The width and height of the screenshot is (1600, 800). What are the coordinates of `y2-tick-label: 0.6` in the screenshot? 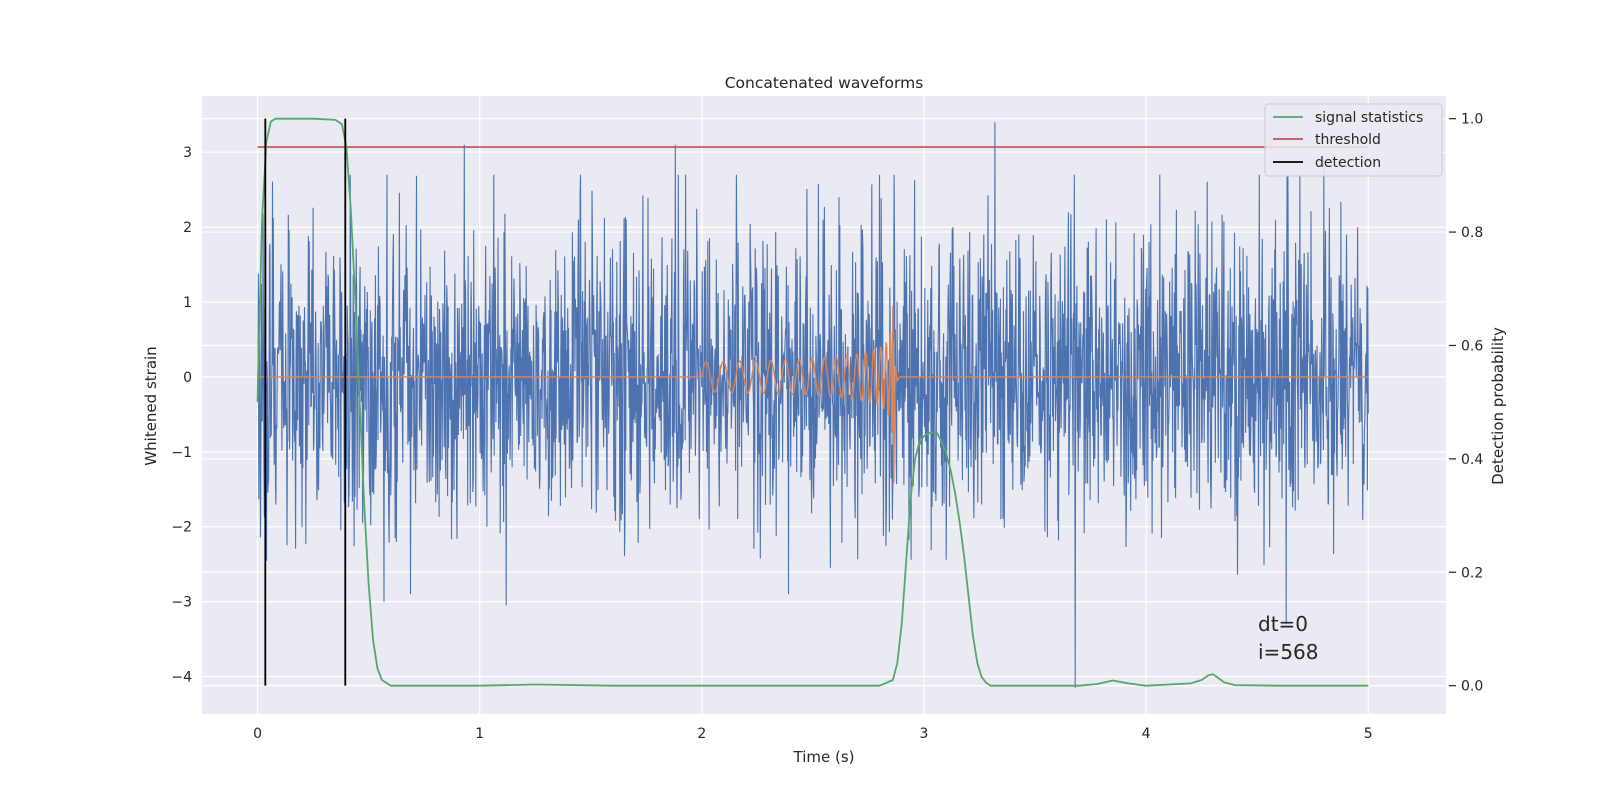 It's located at (1472, 346).